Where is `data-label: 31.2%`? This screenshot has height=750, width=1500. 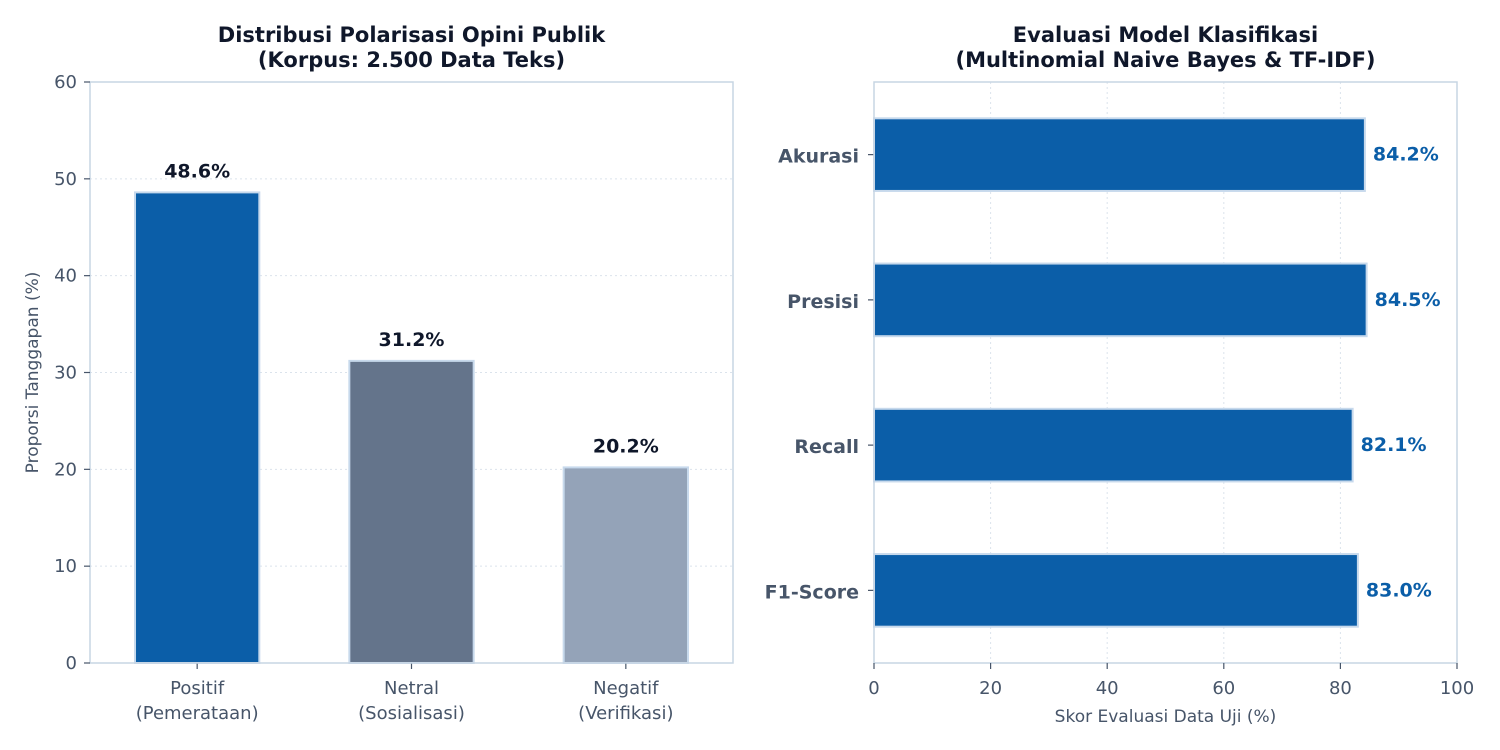 data-label: 31.2% is located at coordinates (412, 340).